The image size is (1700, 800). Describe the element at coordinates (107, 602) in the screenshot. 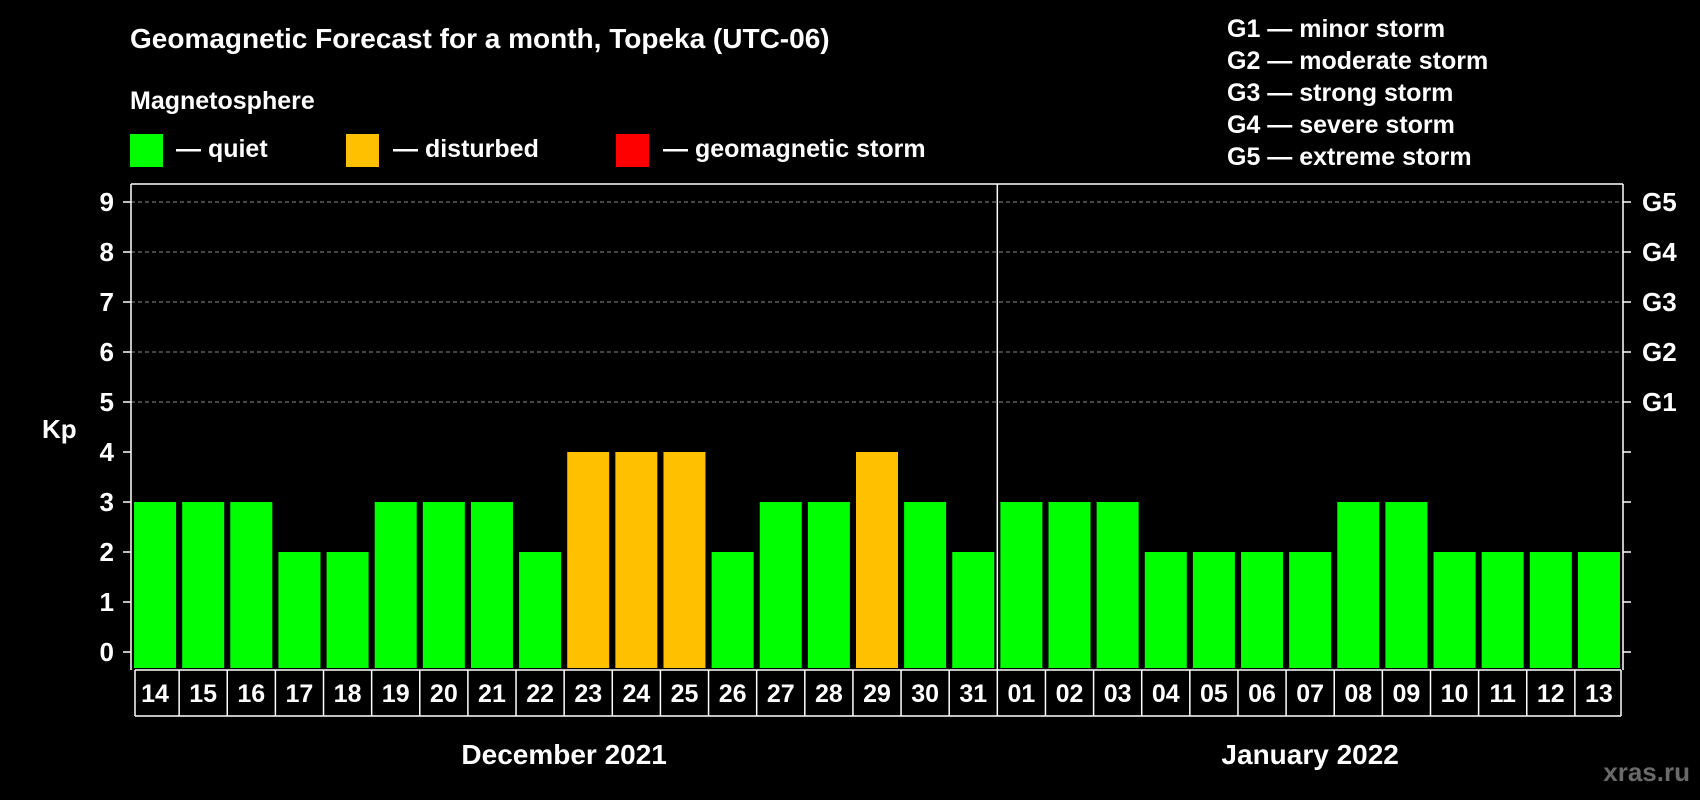

I see `y-tick-label-1: 1` at that location.